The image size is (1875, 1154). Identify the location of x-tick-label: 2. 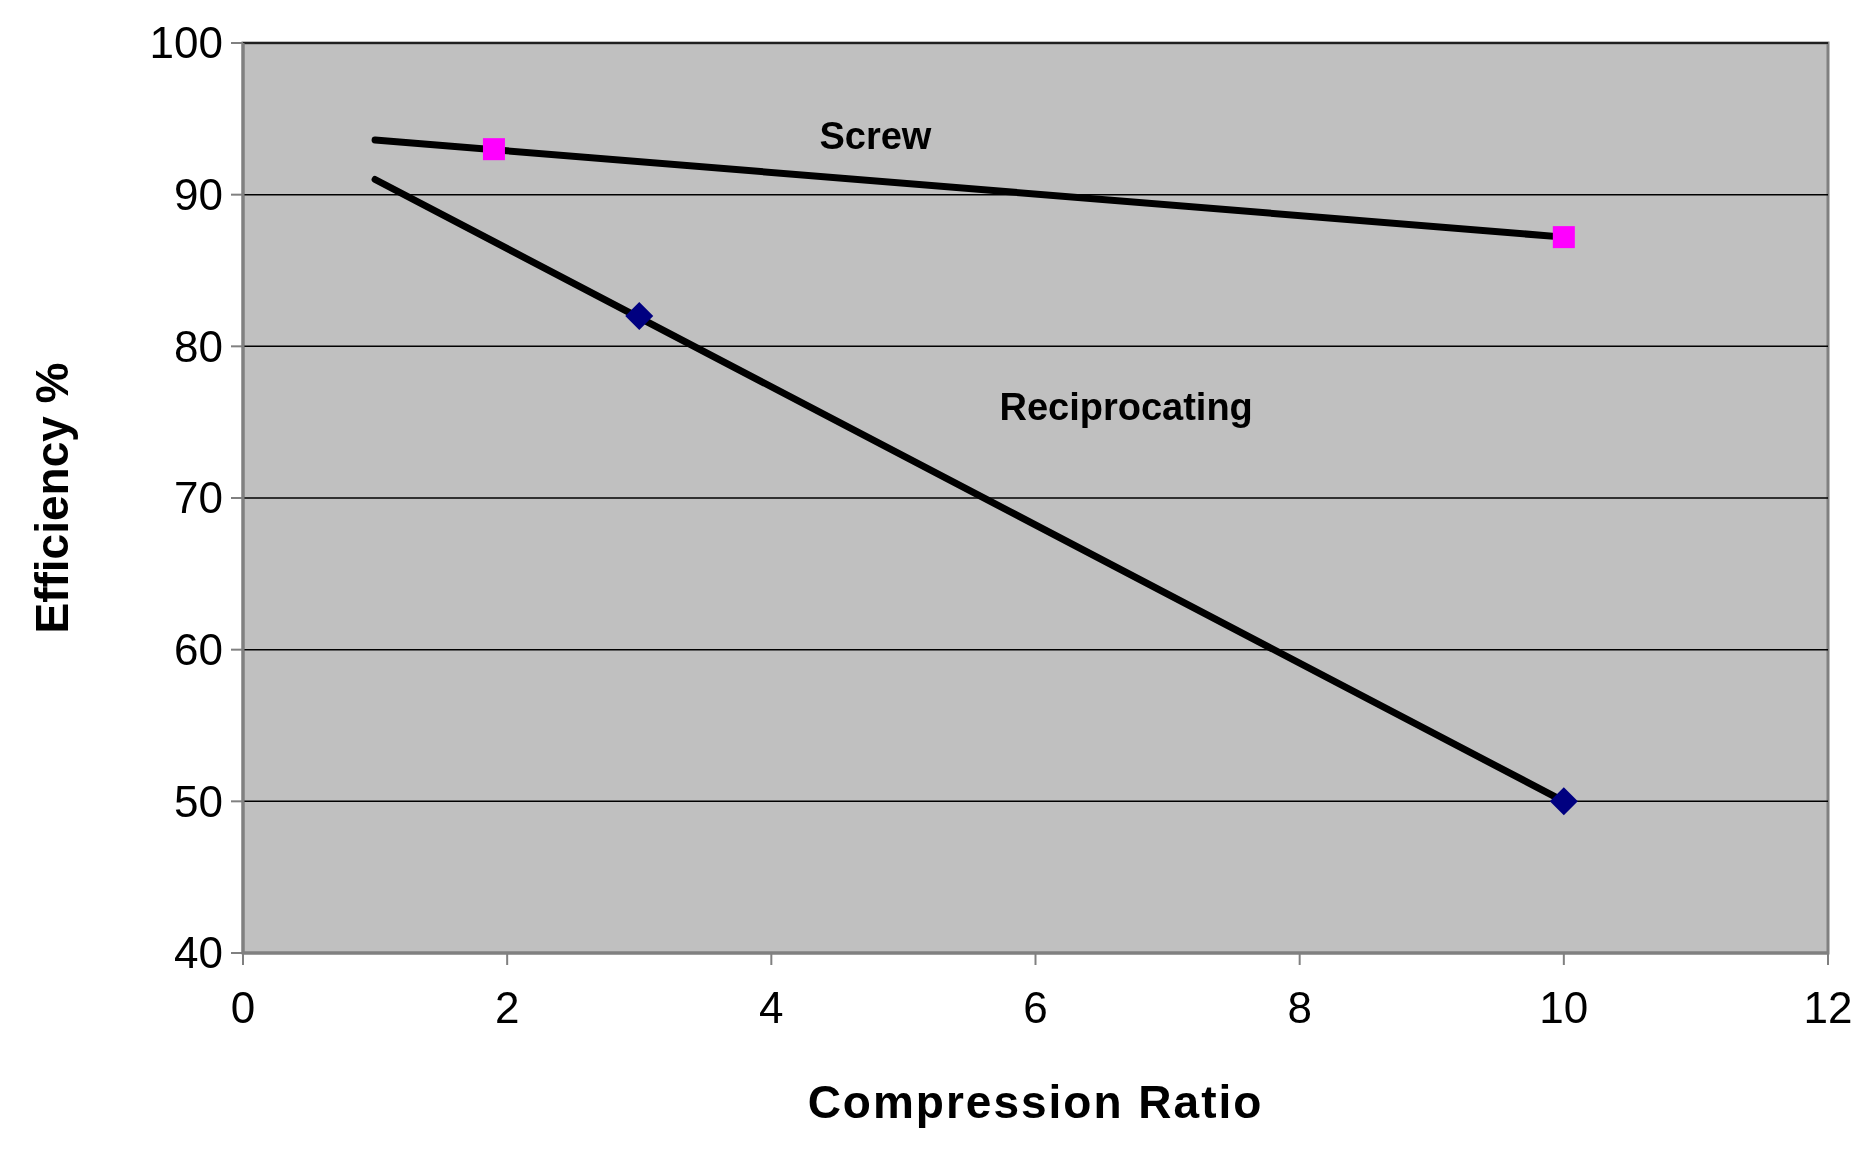
(507, 1007).